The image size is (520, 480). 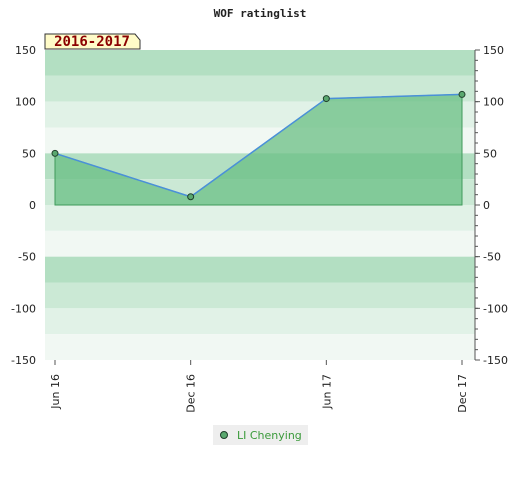 I want to click on right-y-axis: 150 100 50 0 -50 -100 -150, so click(x=491, y=205).